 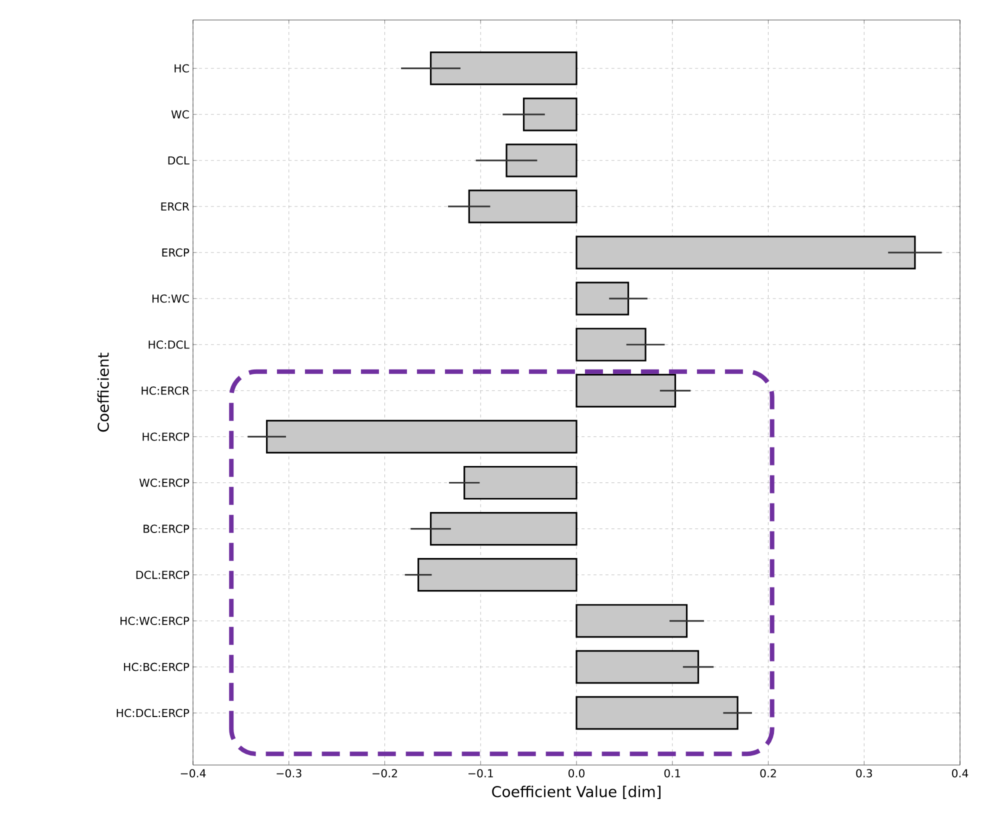 What do you see at coordinates (179, 160) in the screenshot?
I see `y-tick-label: DCL` at bounding box center [179, 160].